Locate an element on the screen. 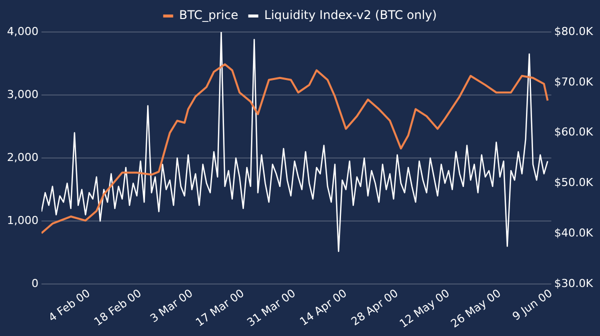 This screenshot has width=600, height=336. y-tick-label: 2,000 is located at coordinates (22, 157).